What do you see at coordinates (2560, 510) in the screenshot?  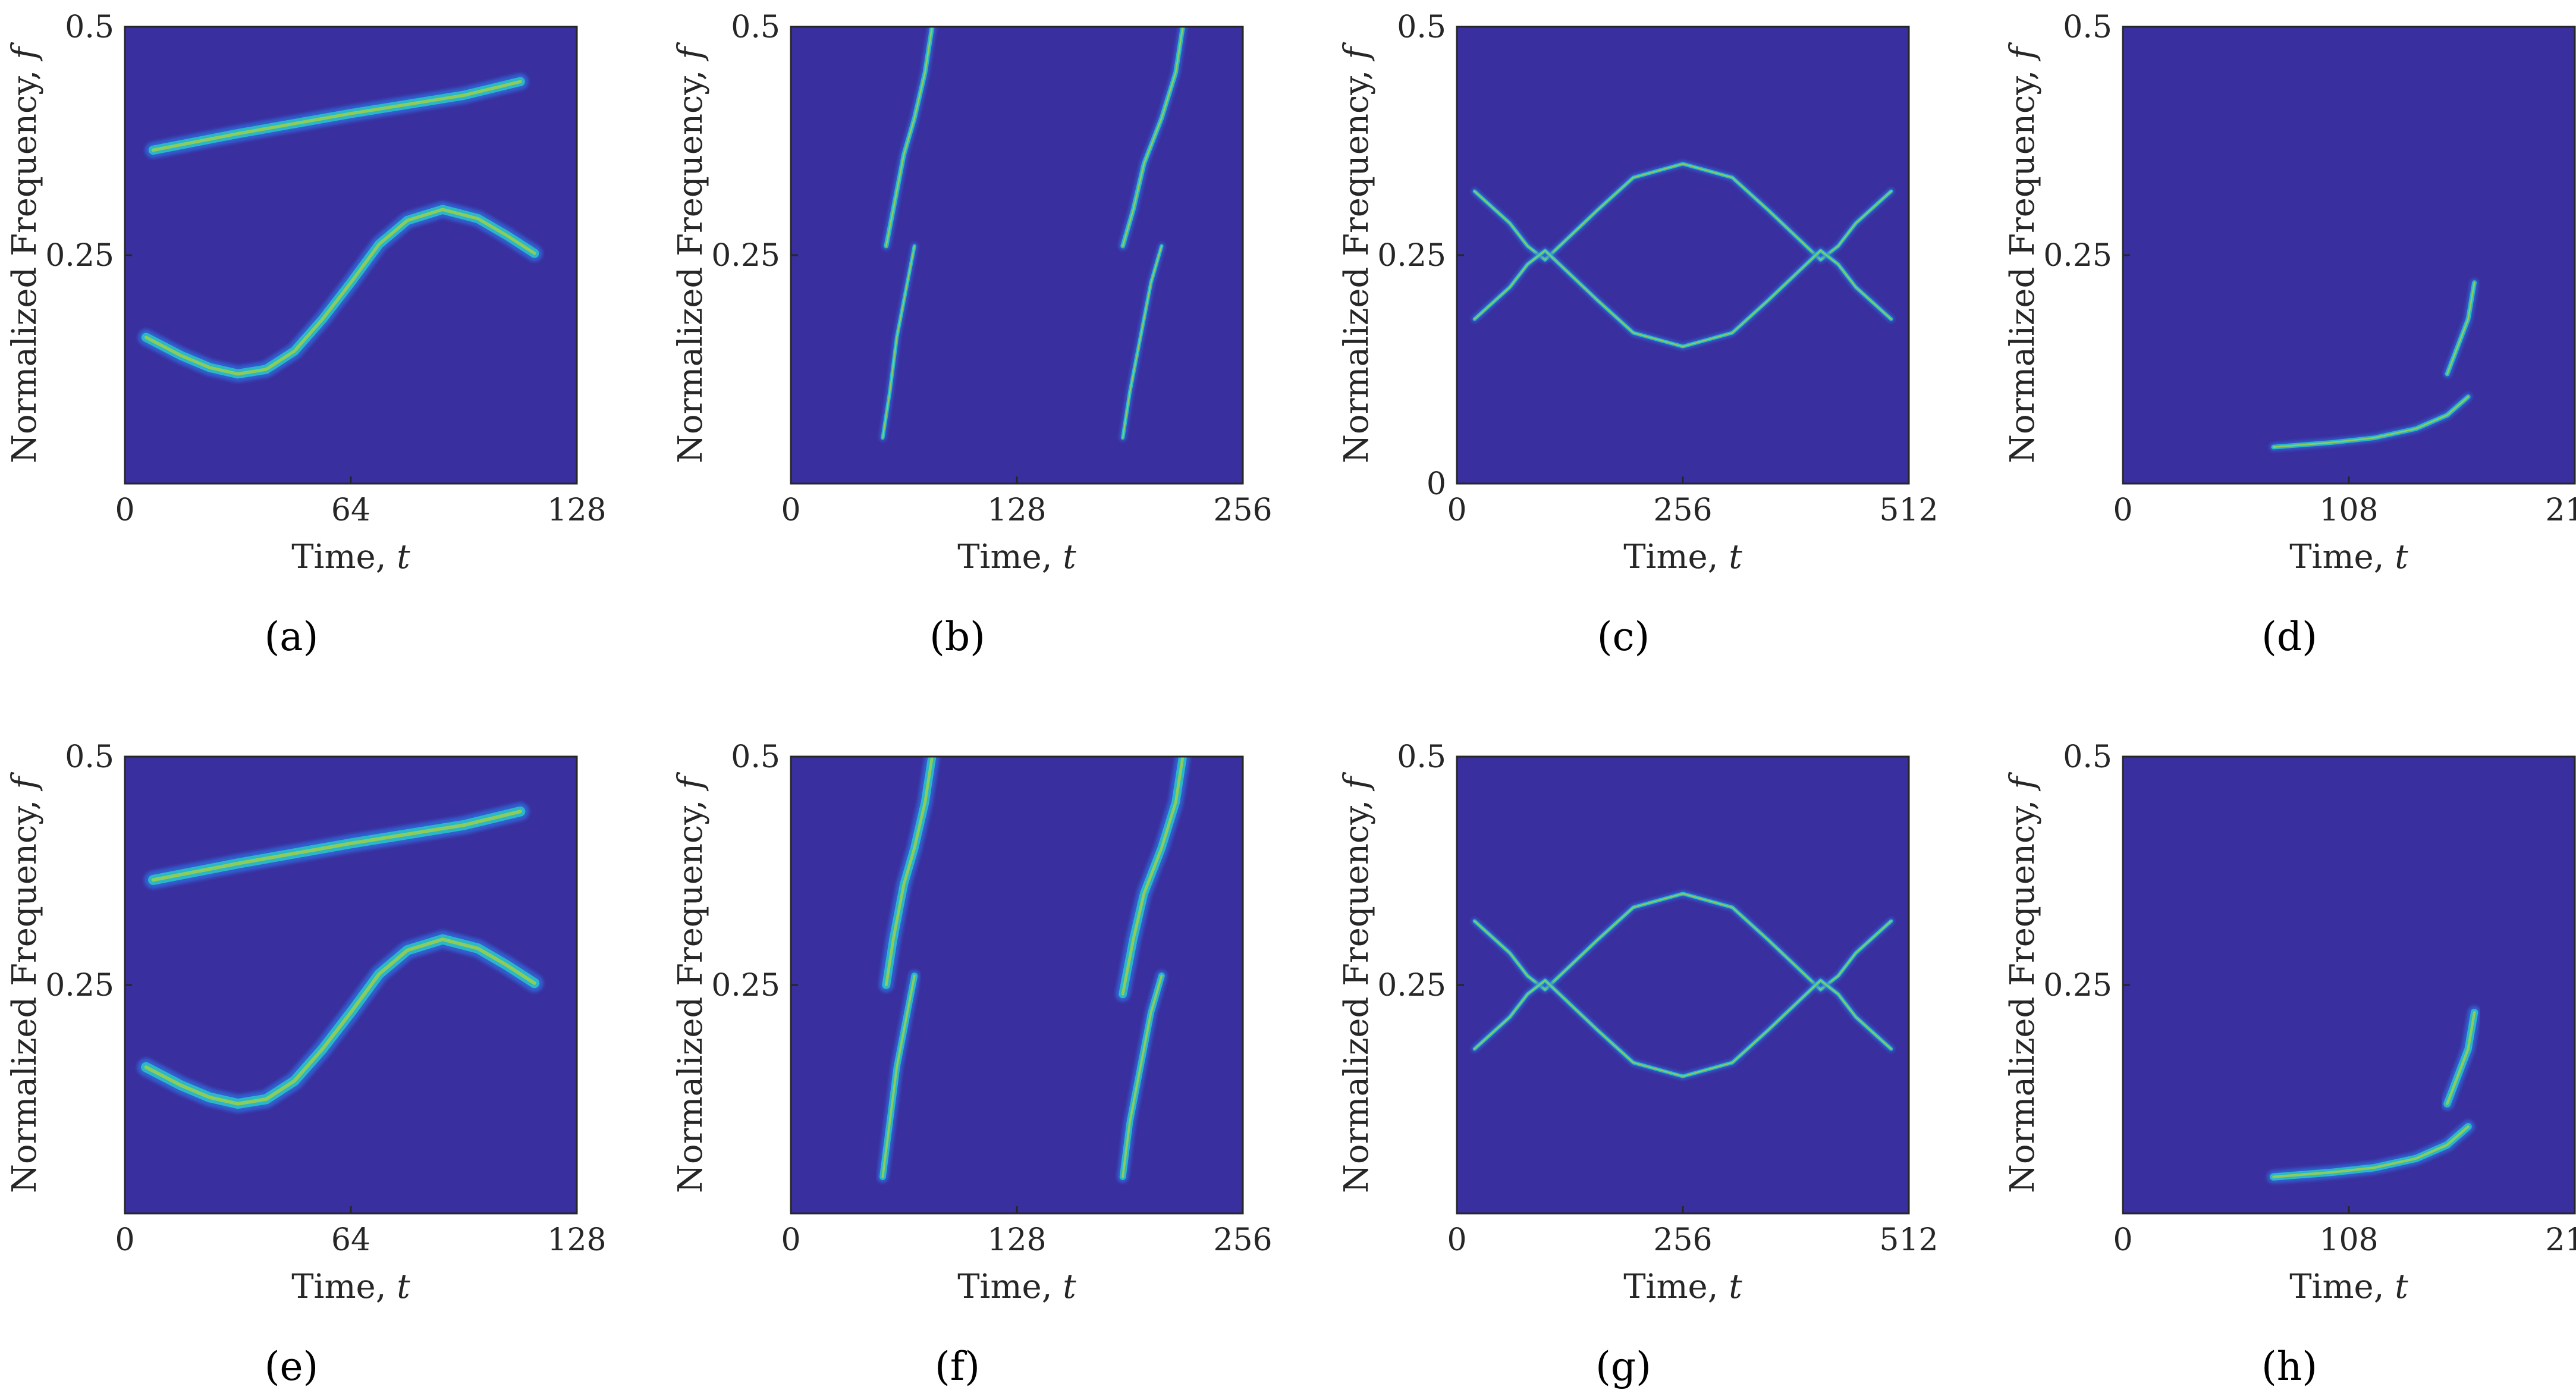 I see `x-tick-label: 216` at bounding box center [2560, 510].